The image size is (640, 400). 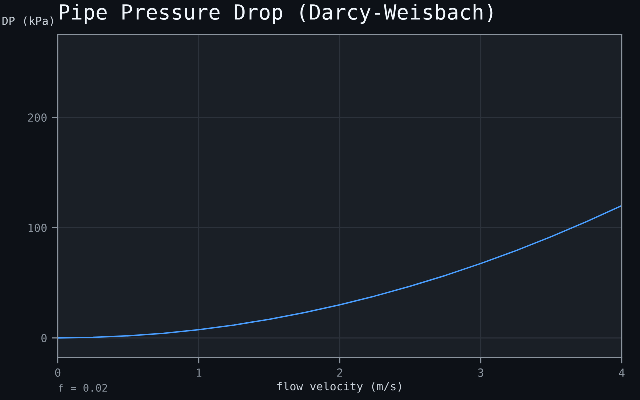 What do you see at coordinates (199, 372) in the screenshot?
I see `x-tick-label: 1` at bounding box center [199, 372].